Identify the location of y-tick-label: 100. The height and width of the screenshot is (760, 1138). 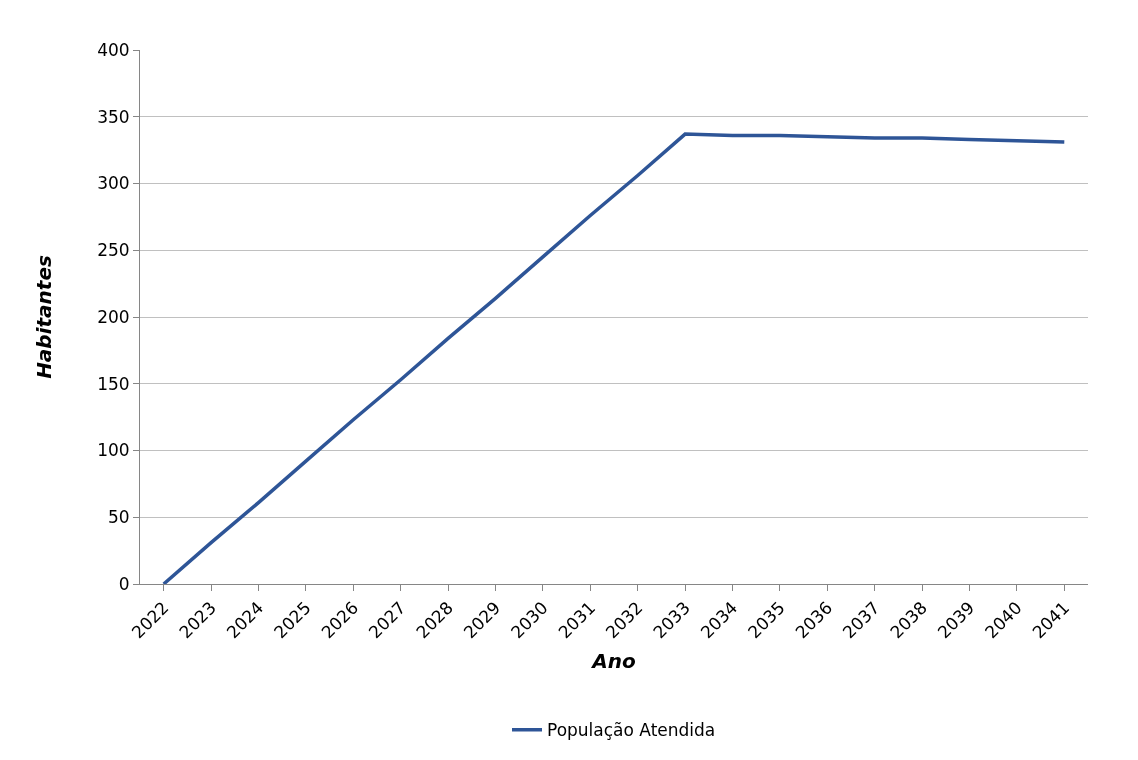
(113, 450).